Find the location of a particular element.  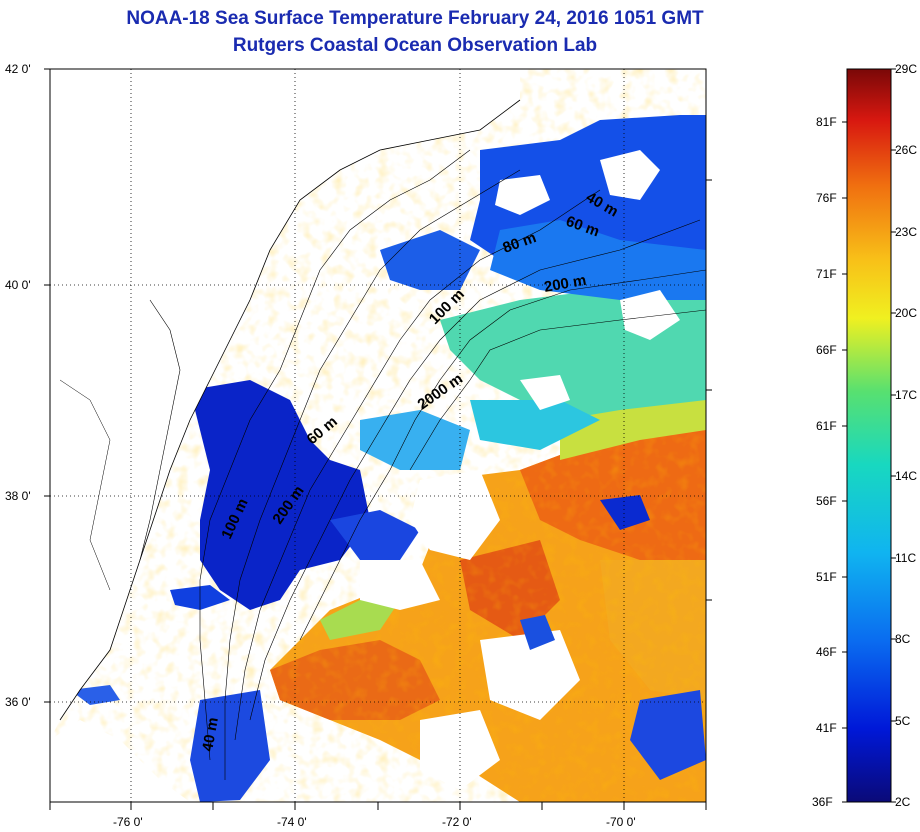

lon-label: -72 0' is located at coordinates (457, 822).